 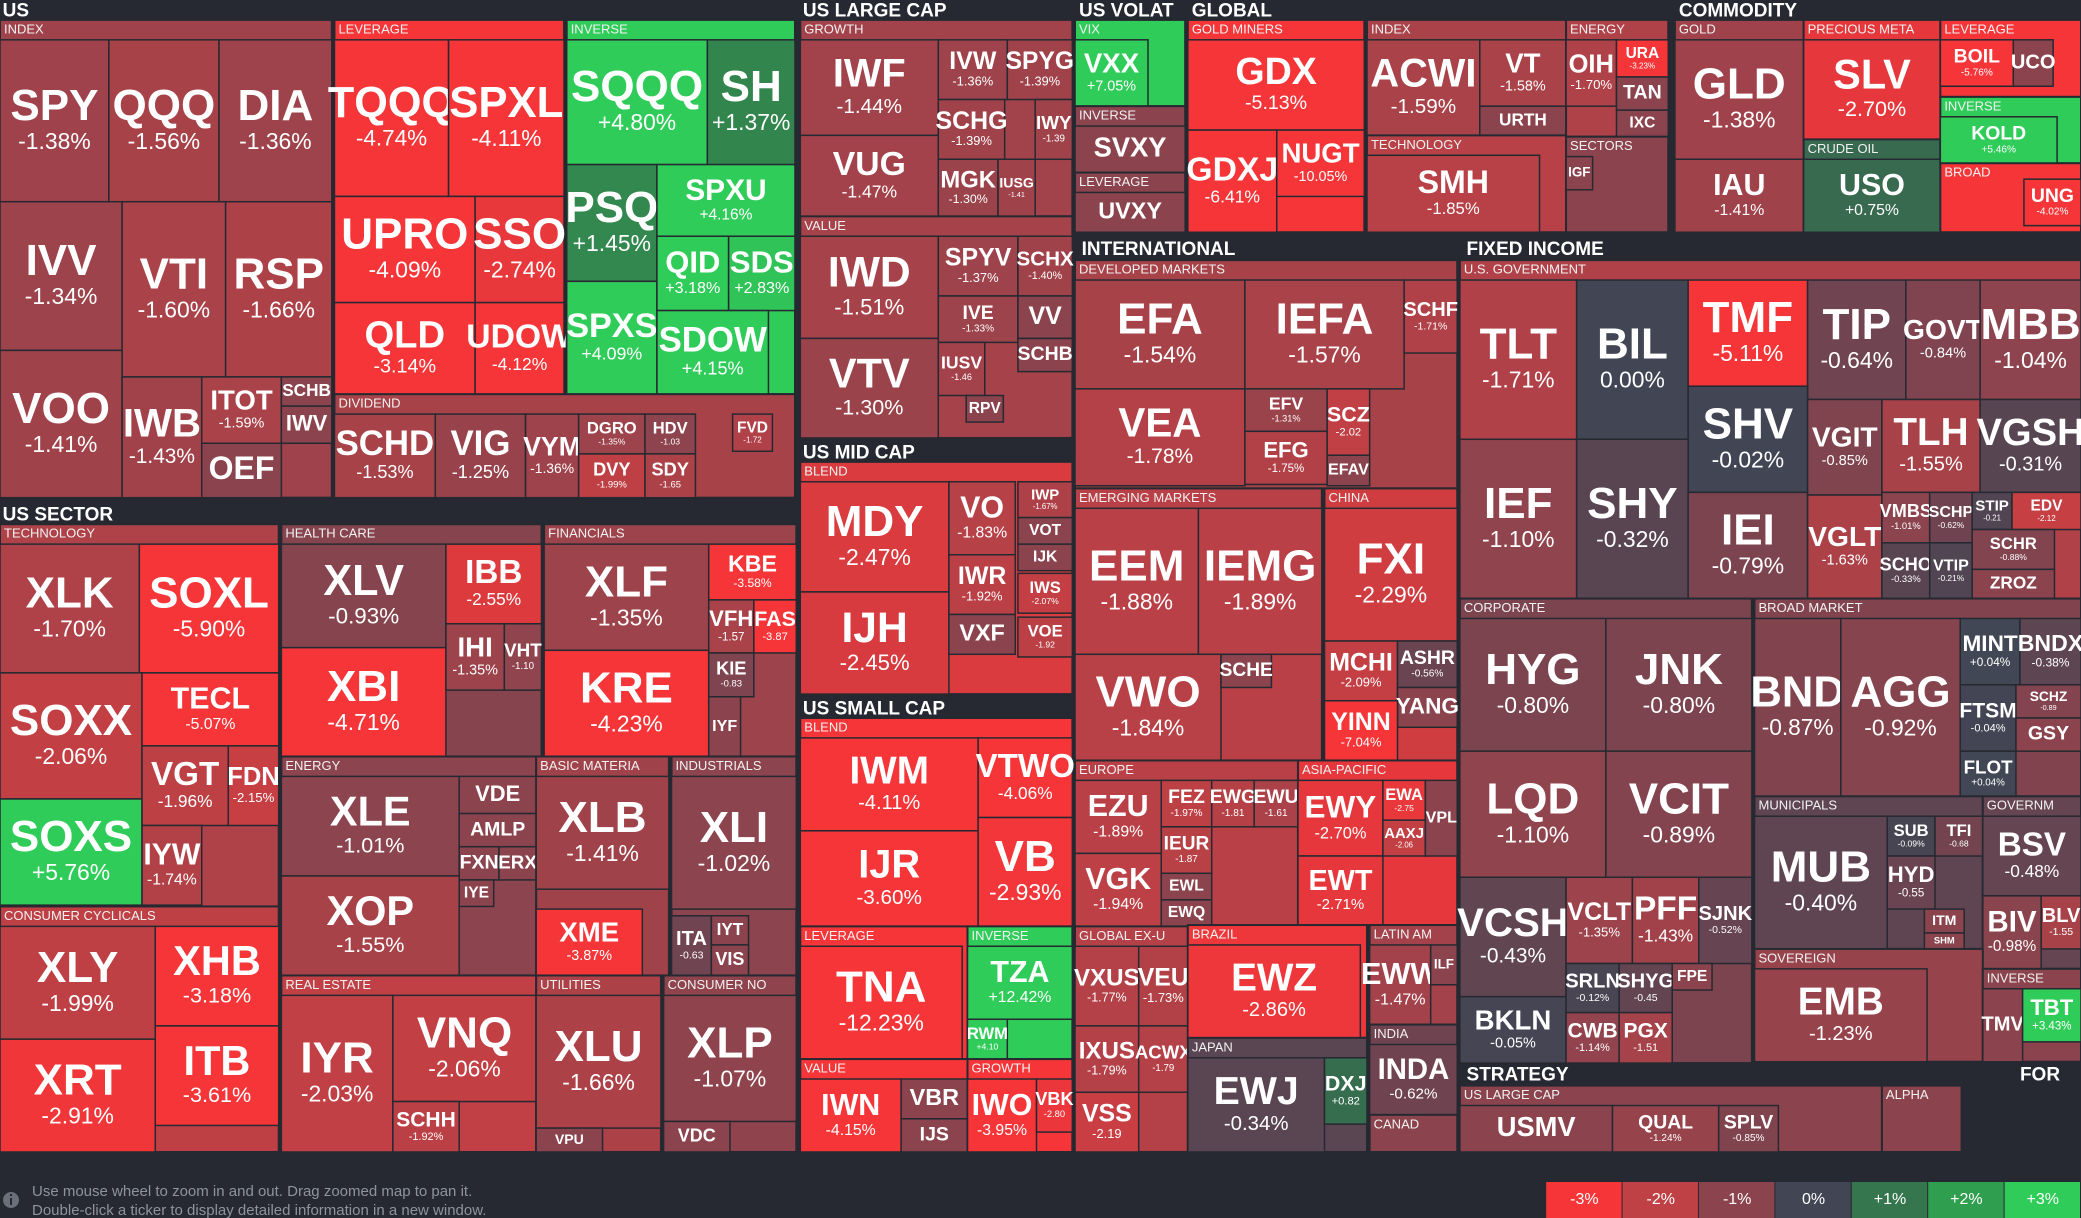 I want to click on price-change: -5.90%, so click(x=209, y=629).